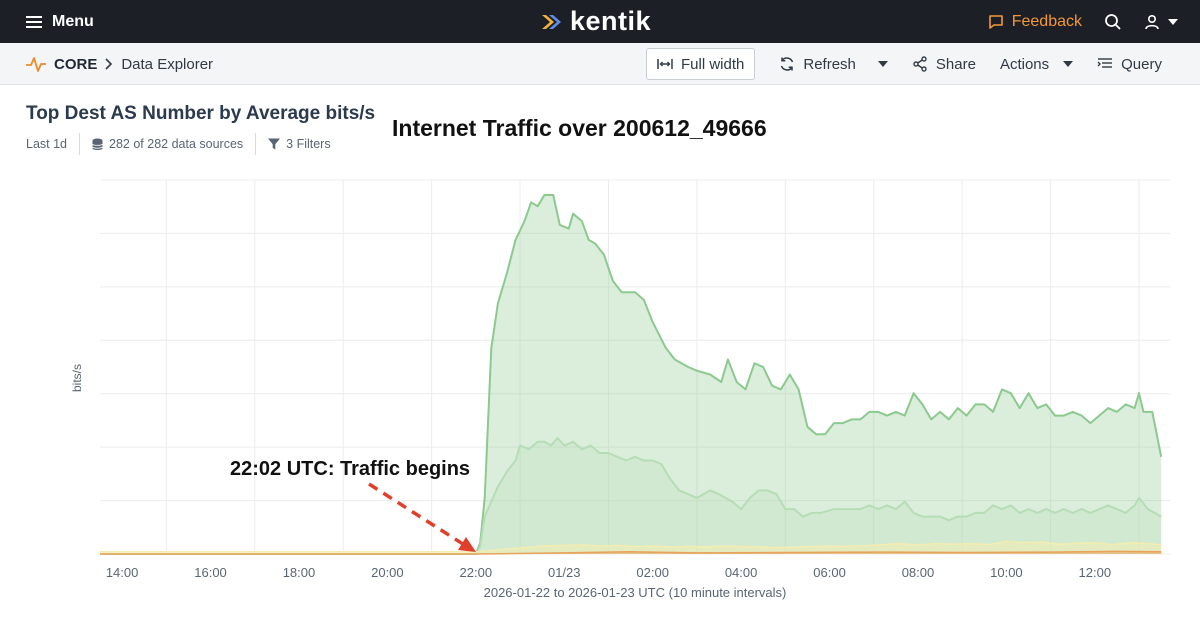 The height and width of the screenshot is (626, 1200). Describe the element at coordinates (350, 469) in the screenshot. I see `annotation-text: 22:02 UTC: Traffic begins` at that location.